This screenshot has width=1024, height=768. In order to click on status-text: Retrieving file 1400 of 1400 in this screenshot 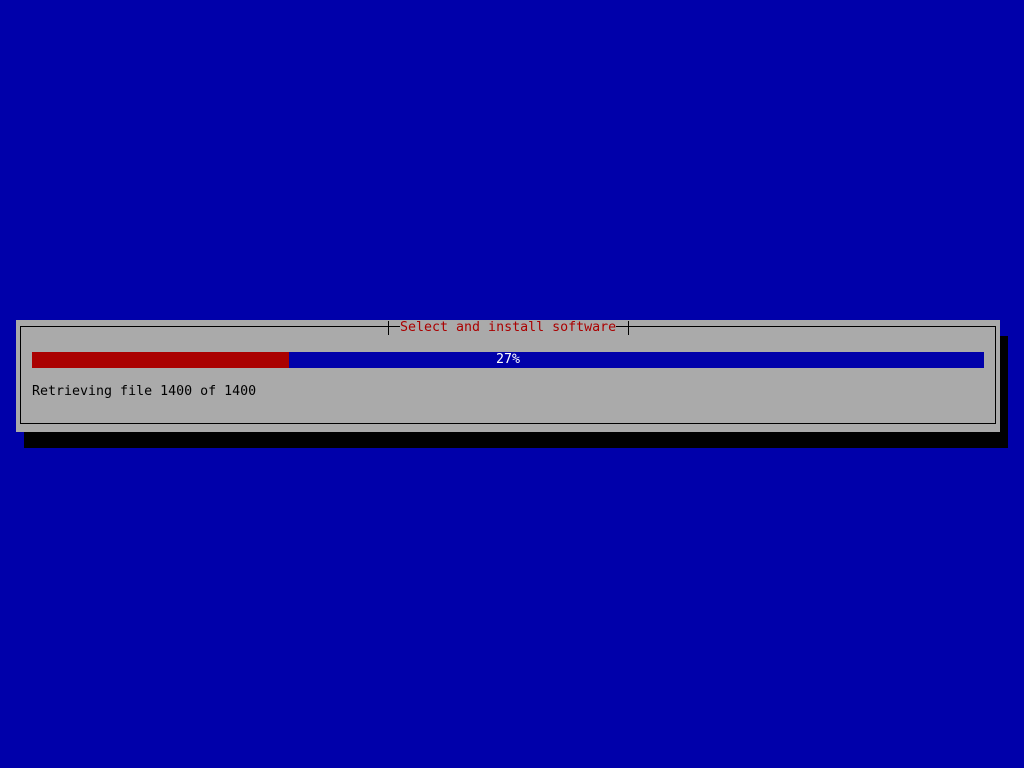, I will do `click(144, 391)`.